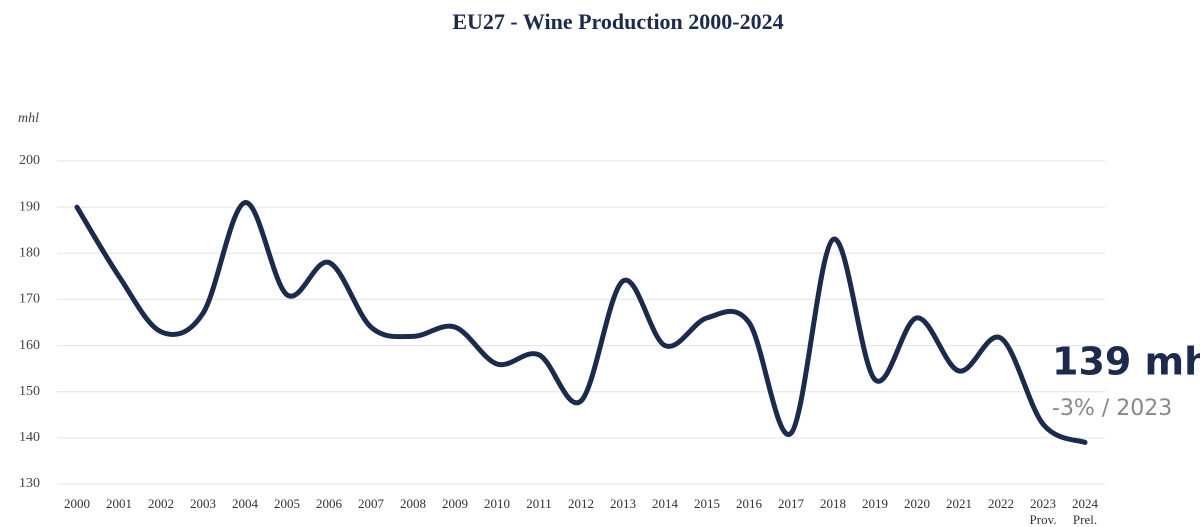  I want to click on x-tick-note: Prel., so click(1085, 519).